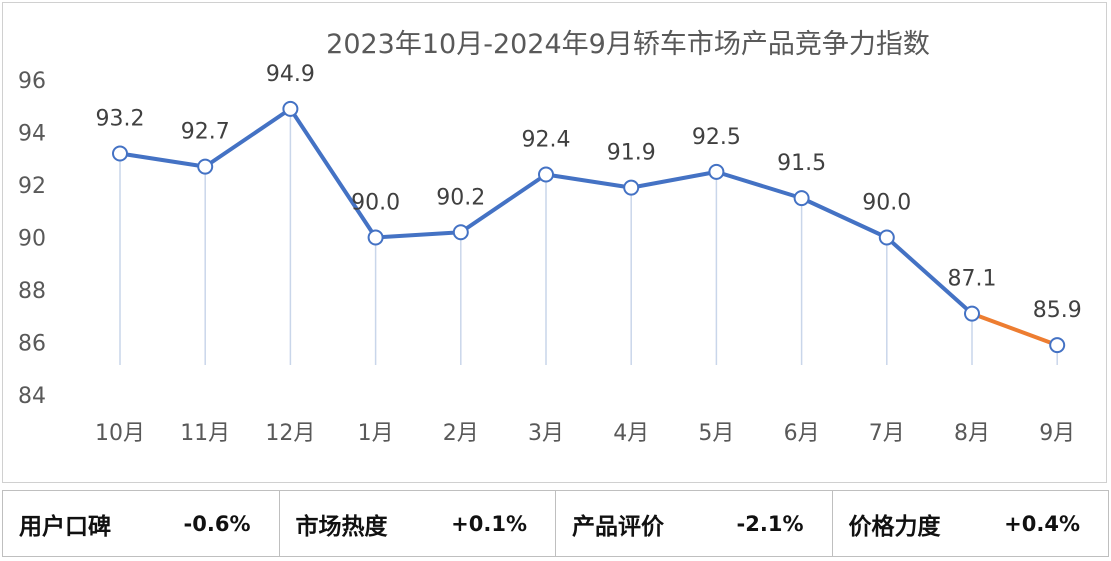 The image size is (1111, 561). I want to click on metric-label: 市场热度, so click(341, 526).